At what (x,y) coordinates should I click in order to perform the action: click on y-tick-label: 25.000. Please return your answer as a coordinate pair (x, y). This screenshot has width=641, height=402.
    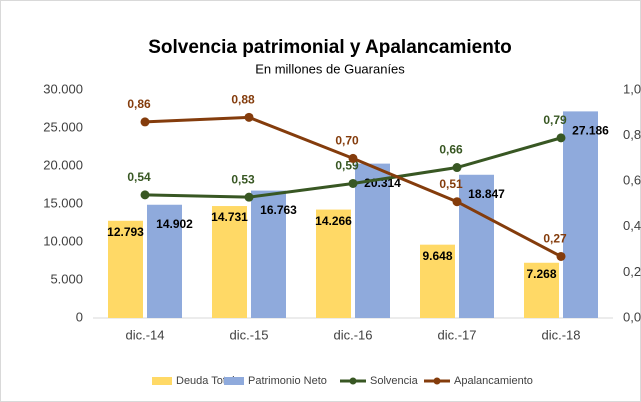
    Looking at the image, I should click on (63, 126).